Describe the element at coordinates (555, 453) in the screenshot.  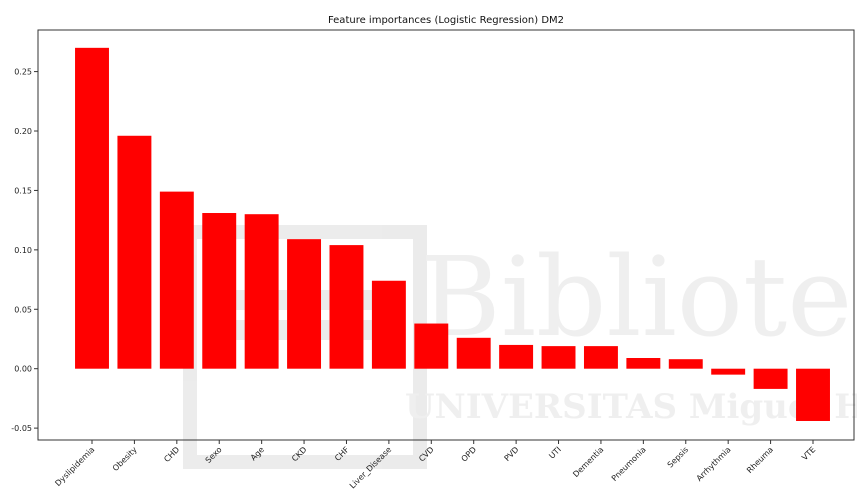
I see `x-tick-label: UTI` at that location.